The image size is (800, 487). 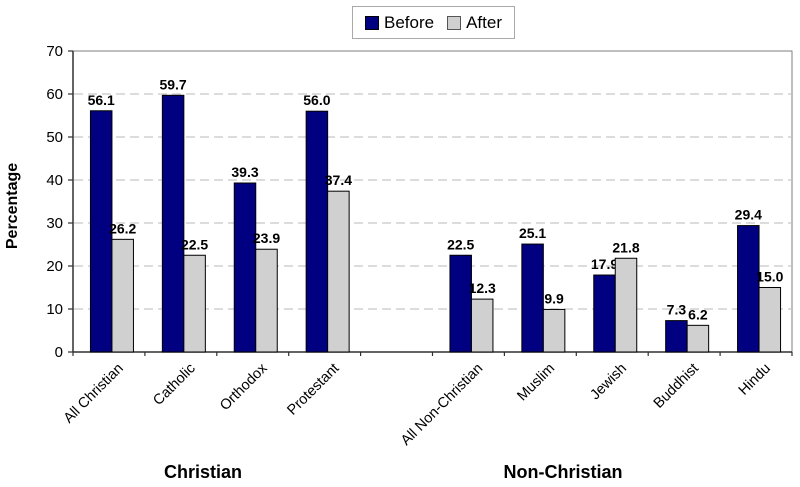 What do you see at coordinates (266, 238) in the screenshot?
I see `value-label-after-orthodox: 23.9` at bounding box center [266, 238].